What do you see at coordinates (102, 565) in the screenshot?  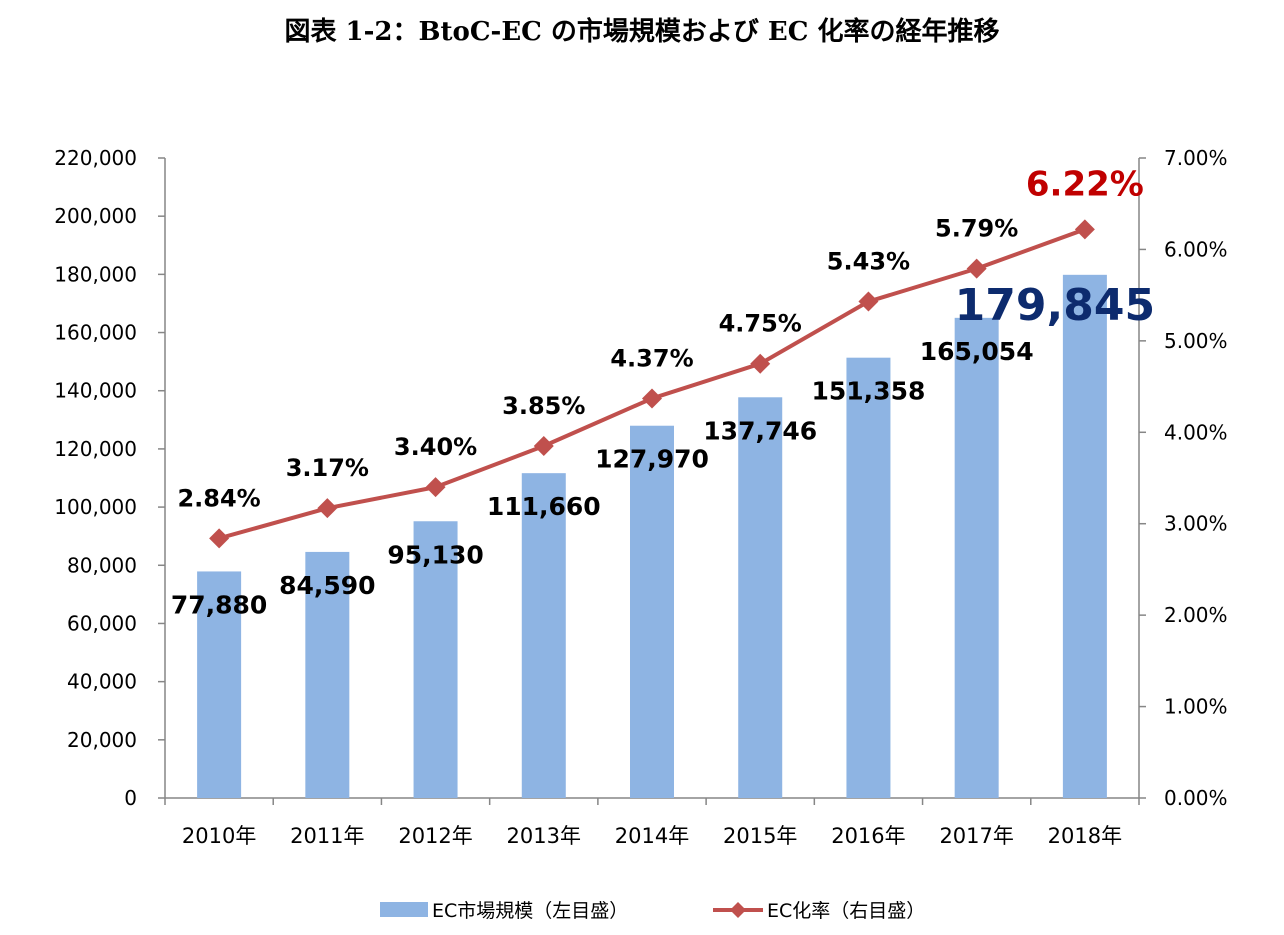 I see `left-tick-label: 80,000` at bounding box center [102, 565].